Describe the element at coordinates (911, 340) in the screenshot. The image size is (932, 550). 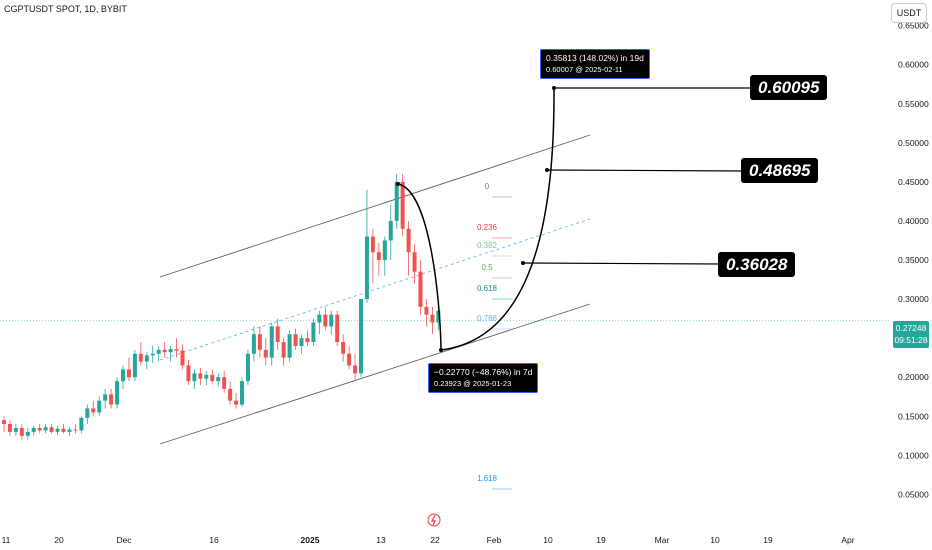
I see `bar-countdown: 09:51:28` at that location.